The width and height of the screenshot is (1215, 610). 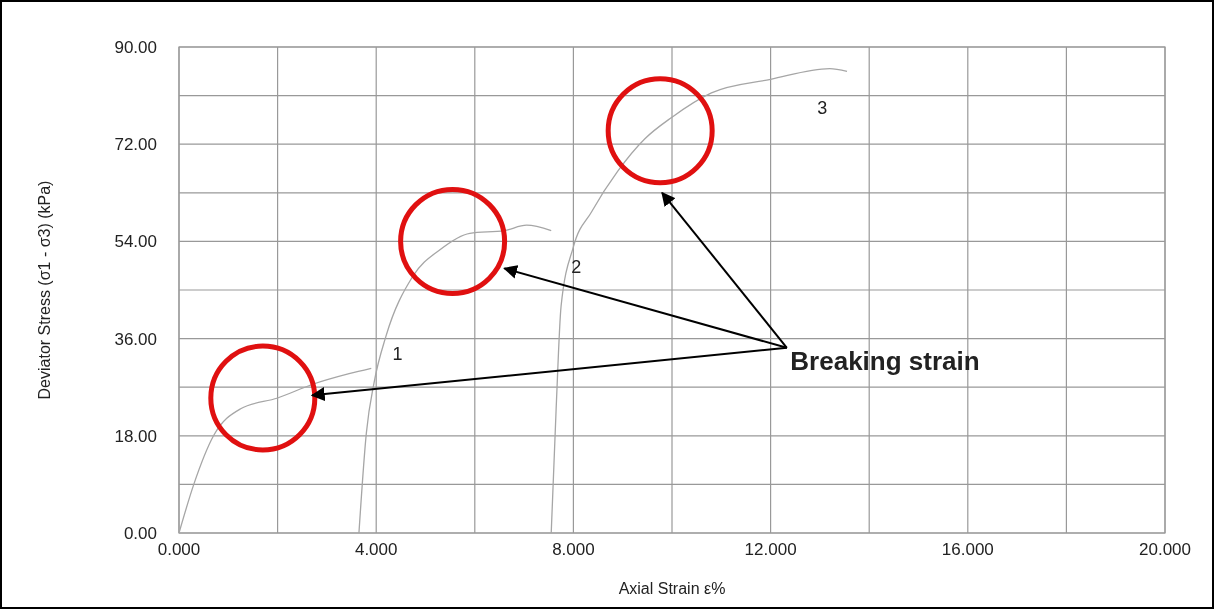 What do you see at coordinates (179, 549) in the screenshot?
I see `x-tick-label: 0.000` at bounding box center [179, 549].